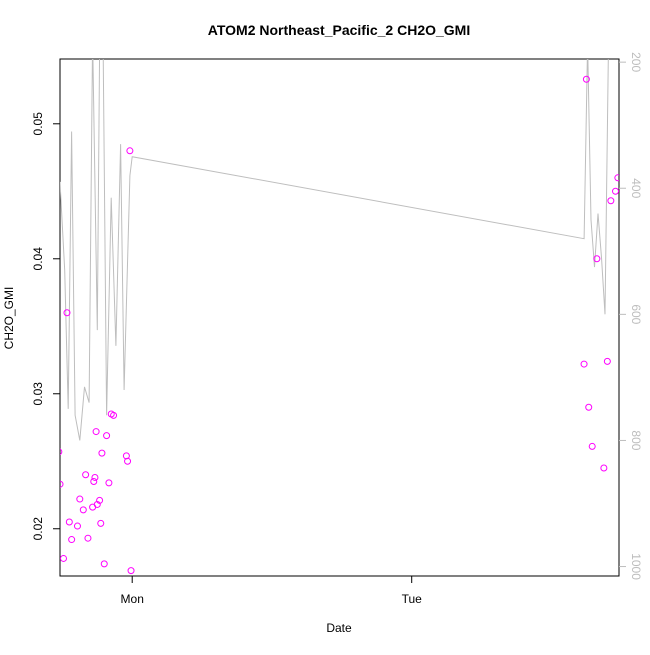 Image resolution: width=650 pixels, height=655 pixels. Describe the element at coordinates (38, 124) in the screenshot. I see `y-tick-label: 0.05` at that location.